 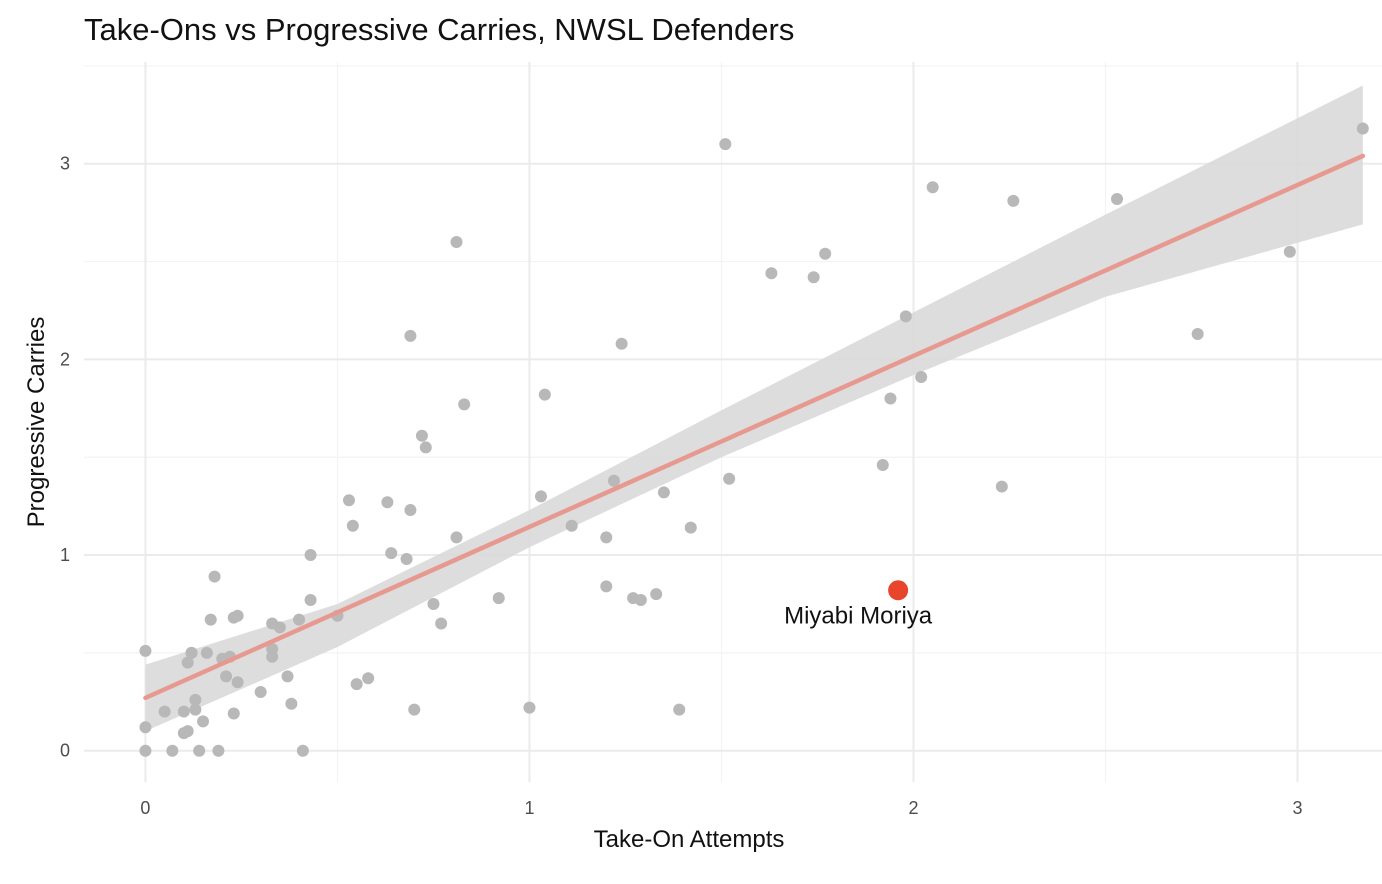 I want to click on y-tick-label: 0, so click(x=65, y=751).